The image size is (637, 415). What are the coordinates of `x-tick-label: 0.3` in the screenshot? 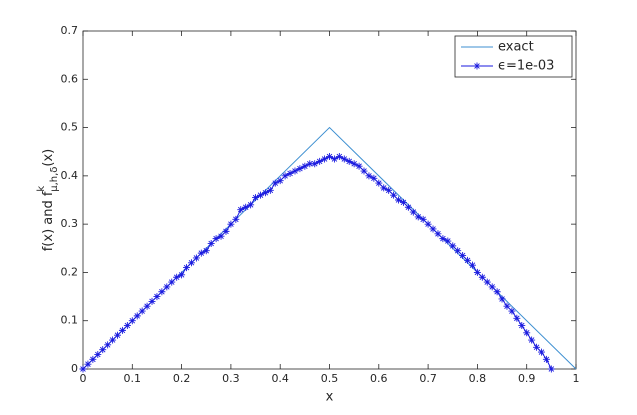 It's located at (231, 378).